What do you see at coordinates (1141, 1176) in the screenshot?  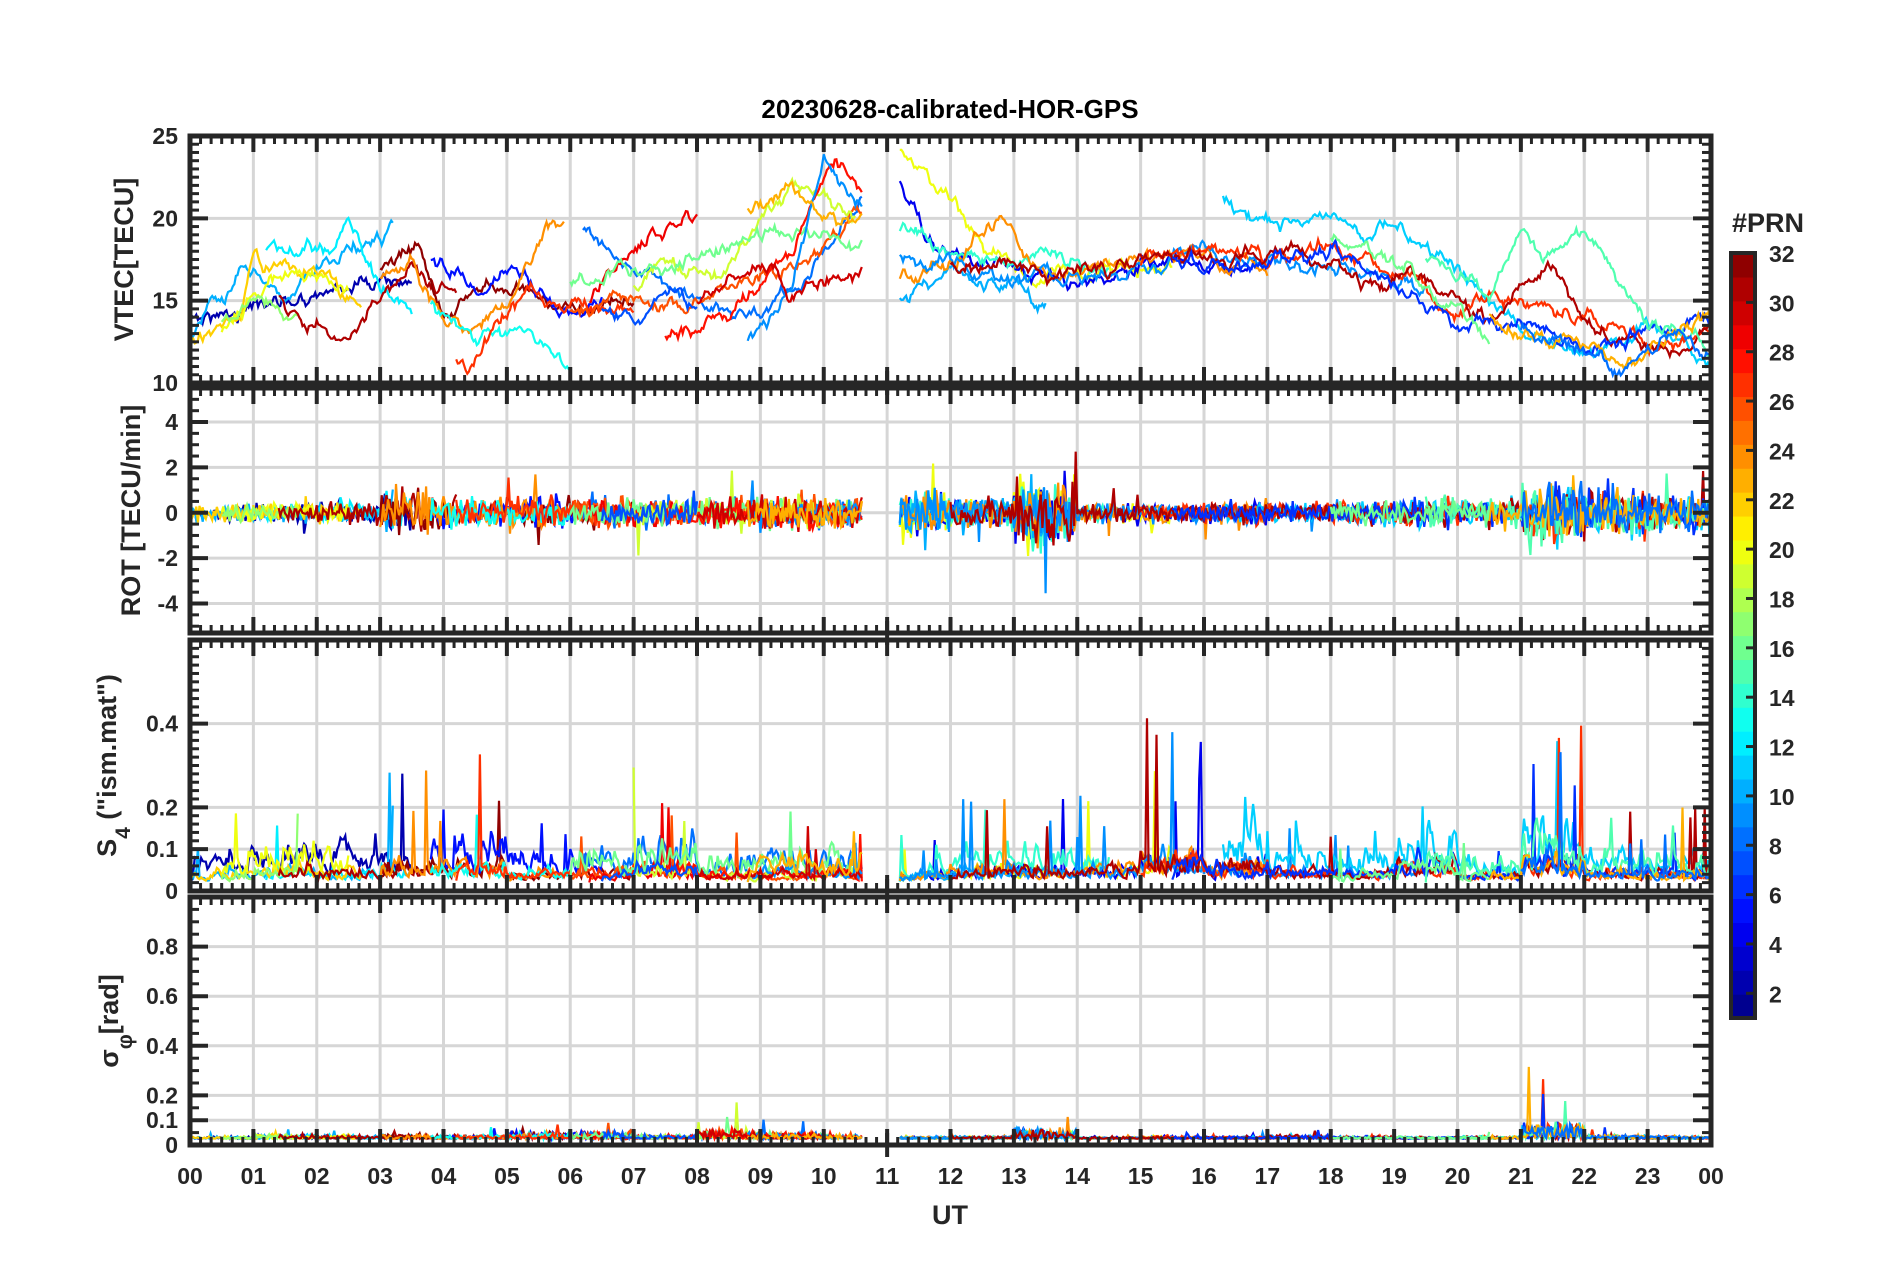 I see `x-tick-label: 15` at bounding box center [1141, 1176].